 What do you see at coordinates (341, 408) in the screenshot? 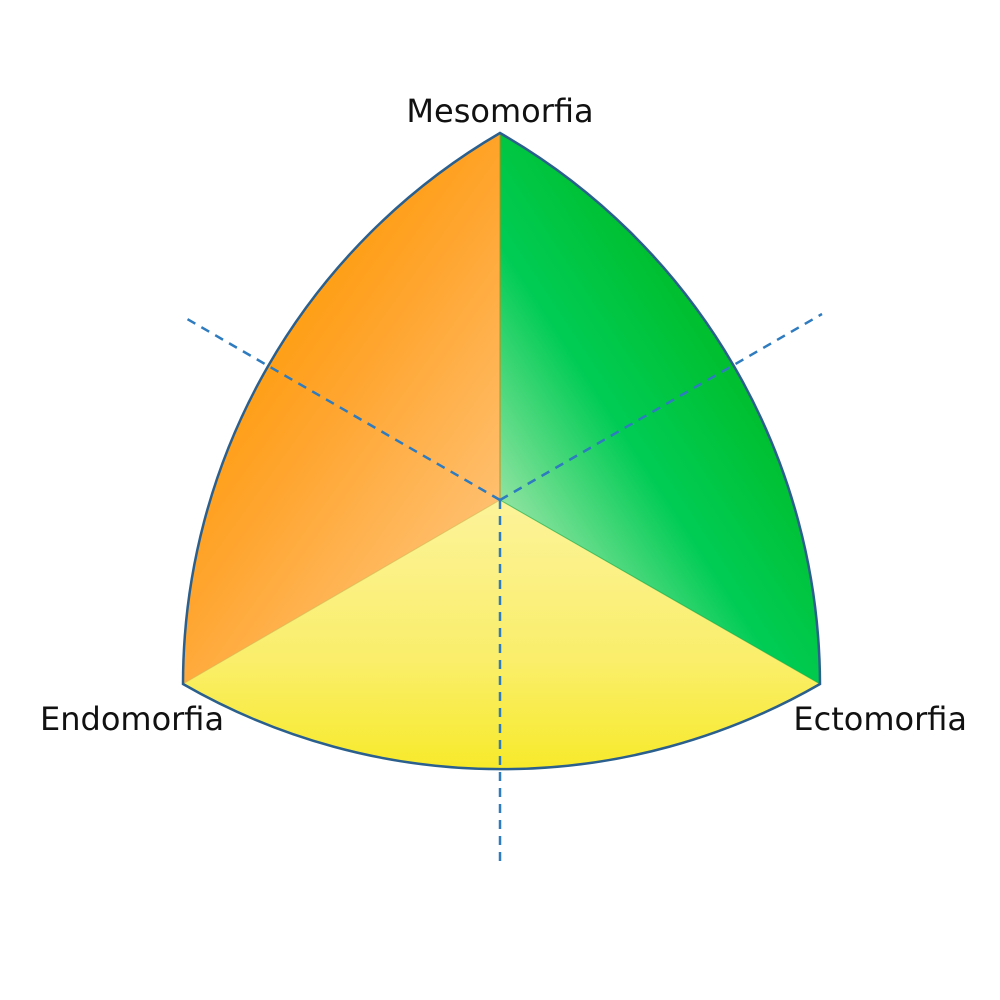
I see `axis-dashed-upper-left` at bounding box center [341, 408].